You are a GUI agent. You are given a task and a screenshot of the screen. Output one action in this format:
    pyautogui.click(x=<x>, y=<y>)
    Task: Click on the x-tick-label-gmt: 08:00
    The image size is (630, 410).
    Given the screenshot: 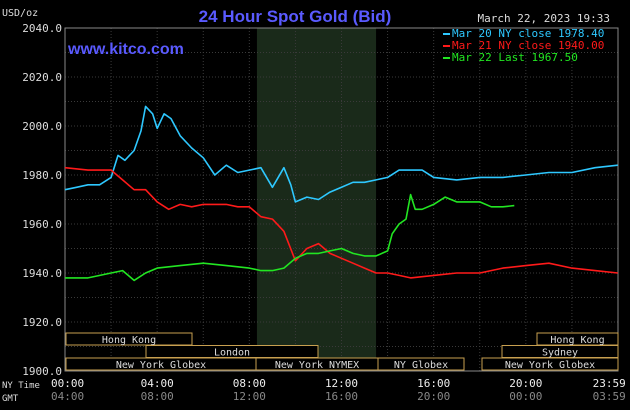 What is the action you would take?
    pyautogui.click(x=157, y=396)
    